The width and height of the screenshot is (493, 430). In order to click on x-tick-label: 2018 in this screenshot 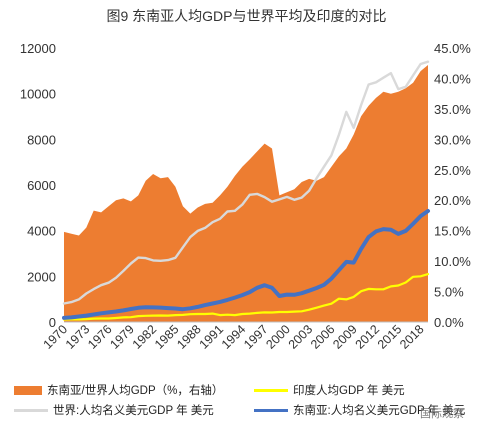, I will do `click(412, 337)`.